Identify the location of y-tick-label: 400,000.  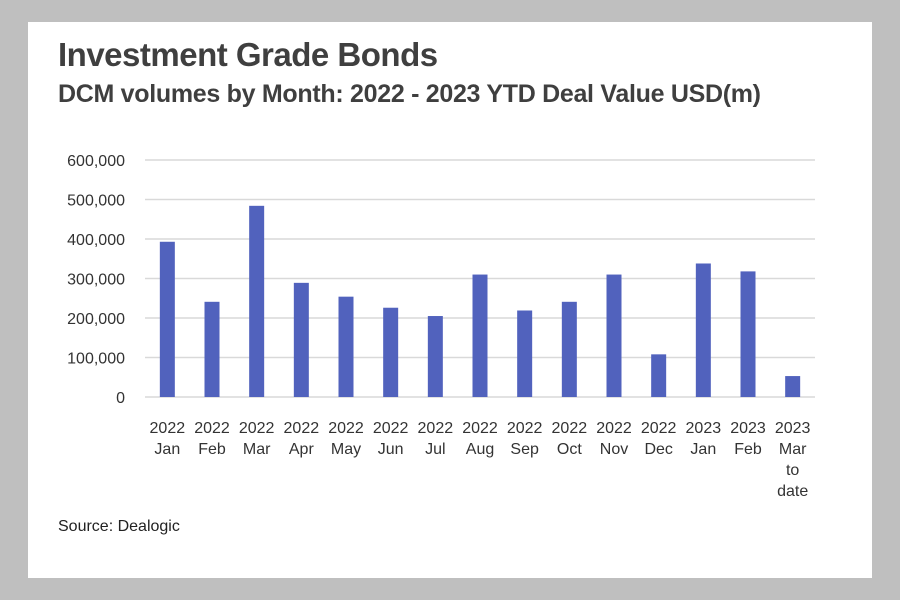
(96, 240).